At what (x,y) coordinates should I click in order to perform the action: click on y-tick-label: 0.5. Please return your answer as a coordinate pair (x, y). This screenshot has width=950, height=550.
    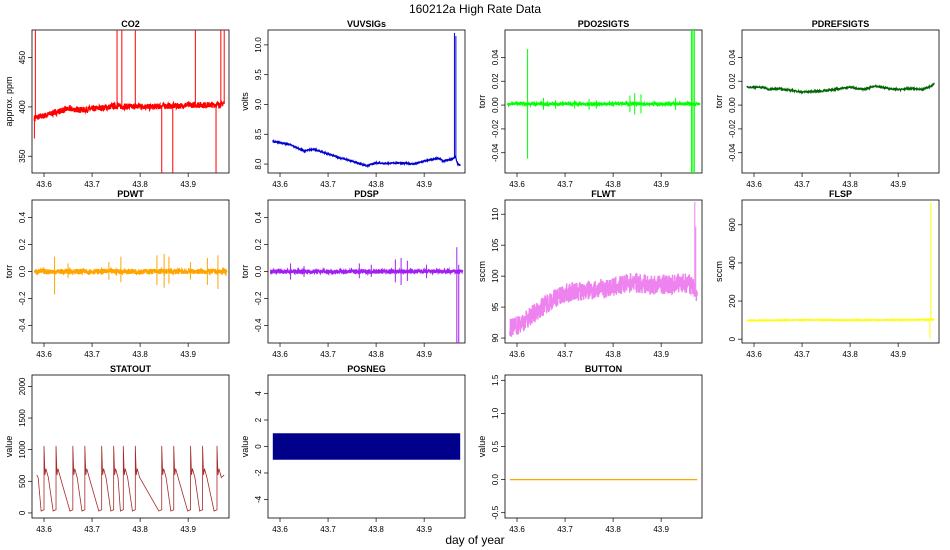
    Looking at the image, I should click on (495, 446).